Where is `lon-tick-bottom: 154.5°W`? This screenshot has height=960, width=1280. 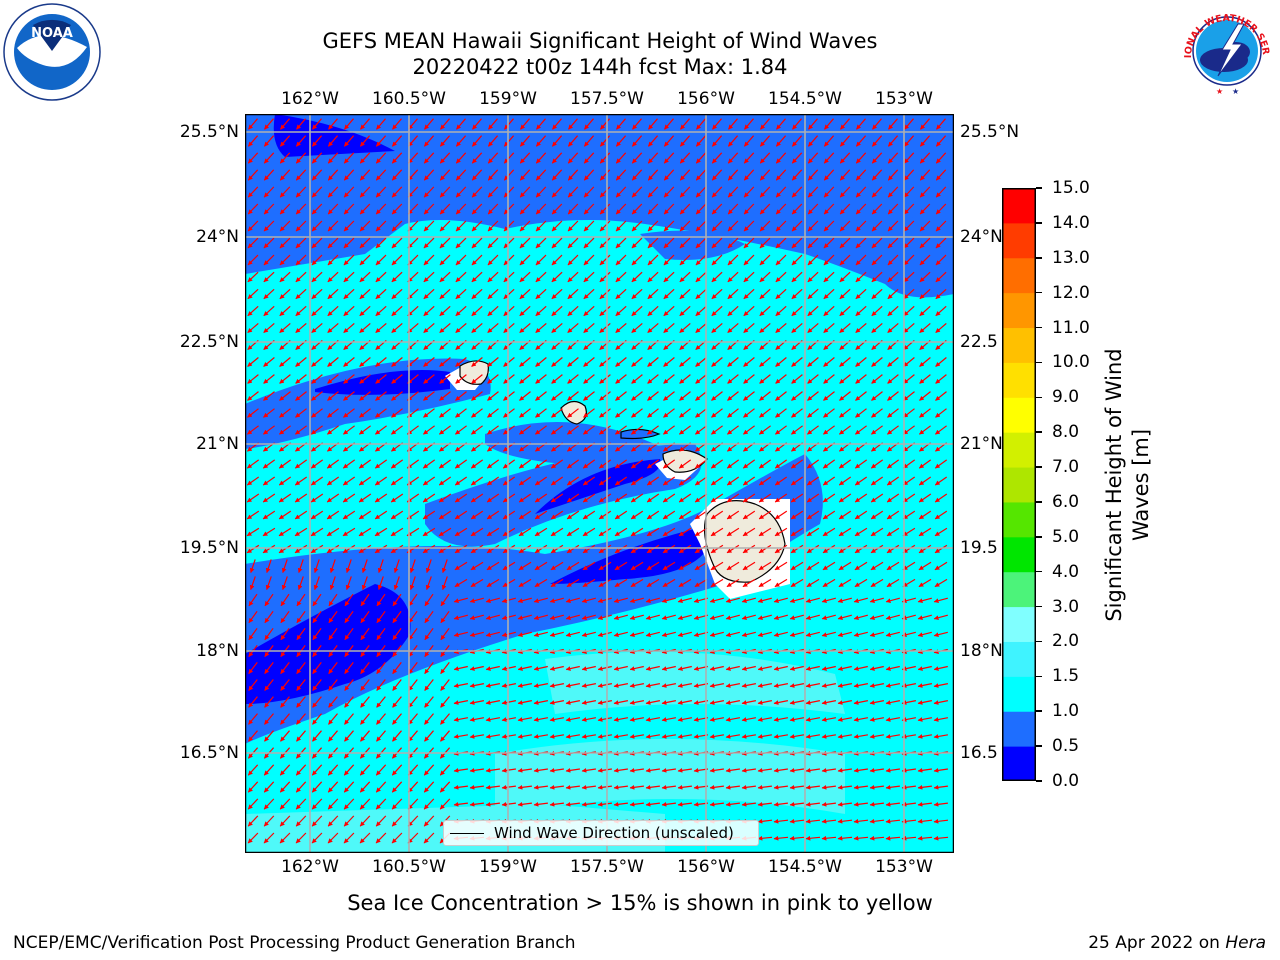 lon-tick-bottom: 154.5°W is located at coordinates (805, 867).